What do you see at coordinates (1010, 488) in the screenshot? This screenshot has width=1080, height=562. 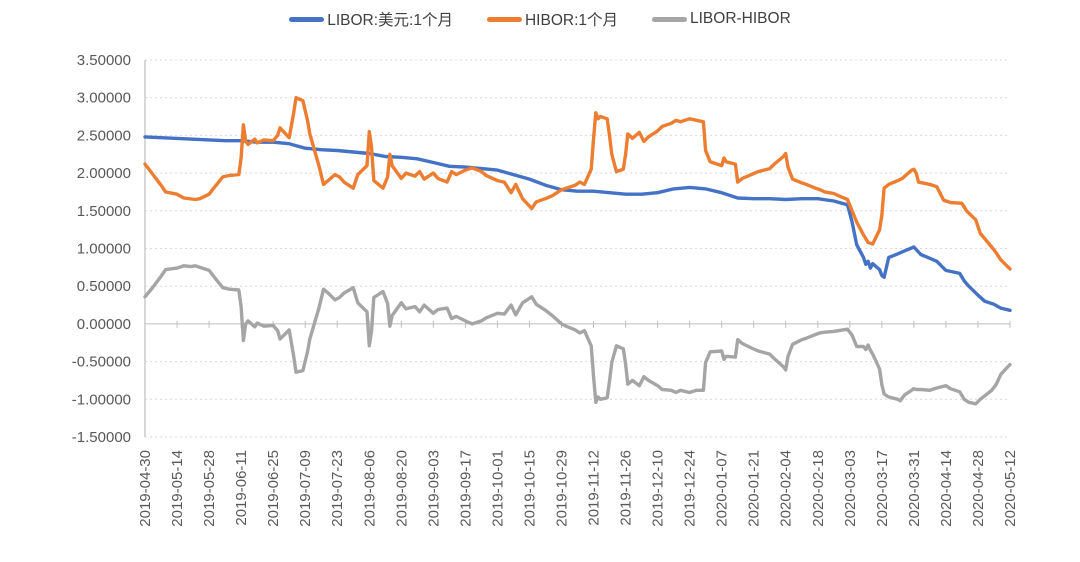 I see `x-tick-label: 2020-05-12` at bounding box center [1010, 488].